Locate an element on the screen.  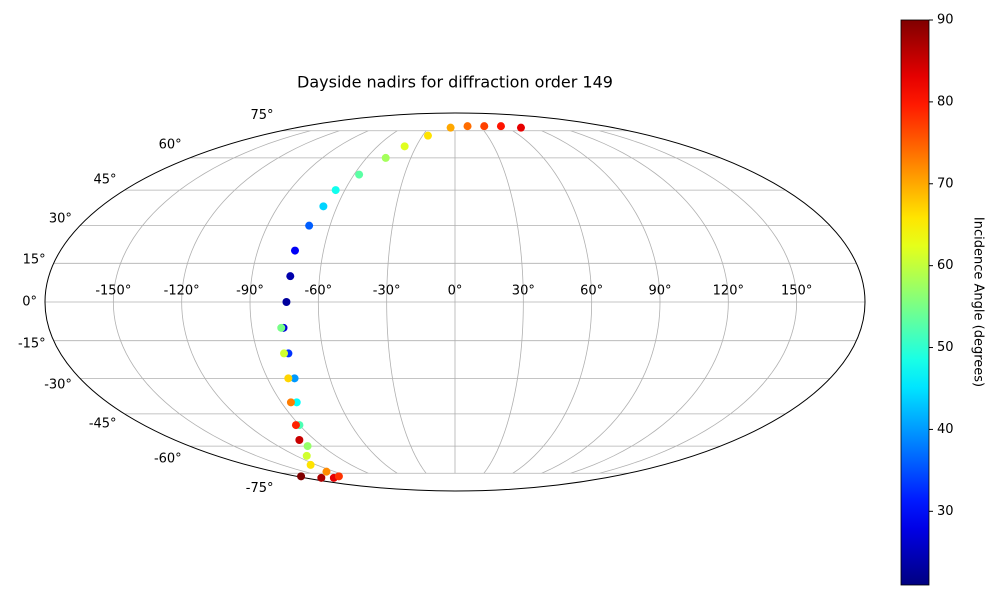
y-tick-label: 75° is located at coordinates (261, 115).